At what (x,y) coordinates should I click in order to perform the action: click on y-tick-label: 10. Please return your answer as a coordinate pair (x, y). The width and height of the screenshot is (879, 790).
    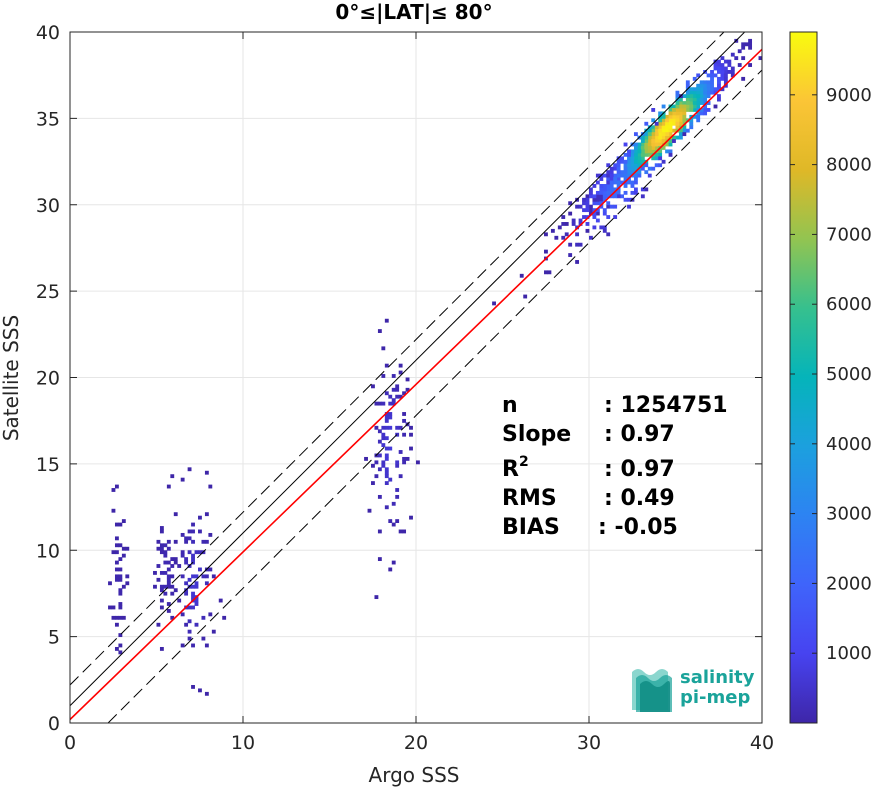
    Looking at the image, I should click on (48, 551).